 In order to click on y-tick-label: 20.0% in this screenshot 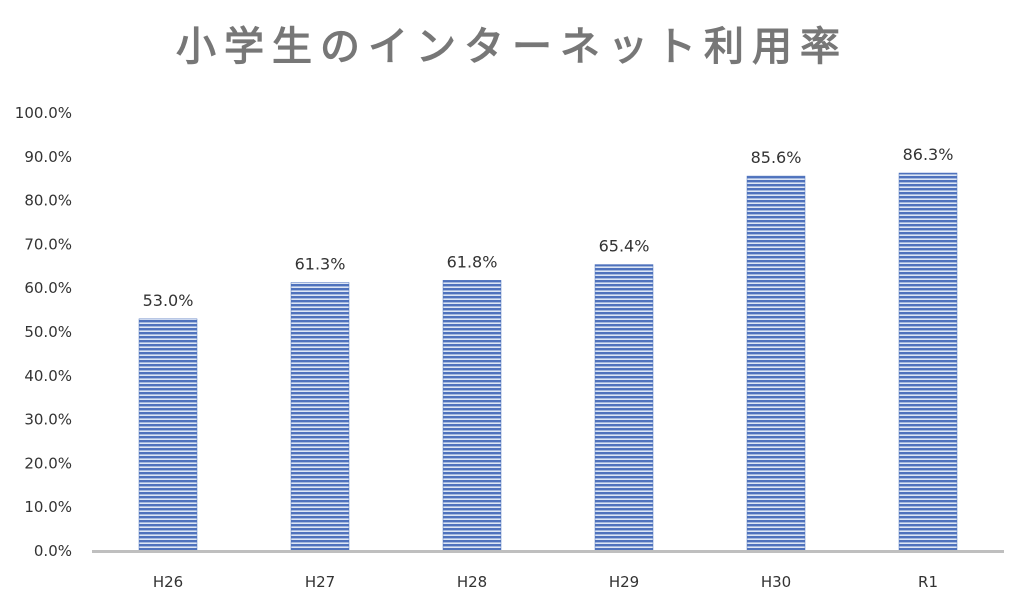, I will do `click(48, 463)`.